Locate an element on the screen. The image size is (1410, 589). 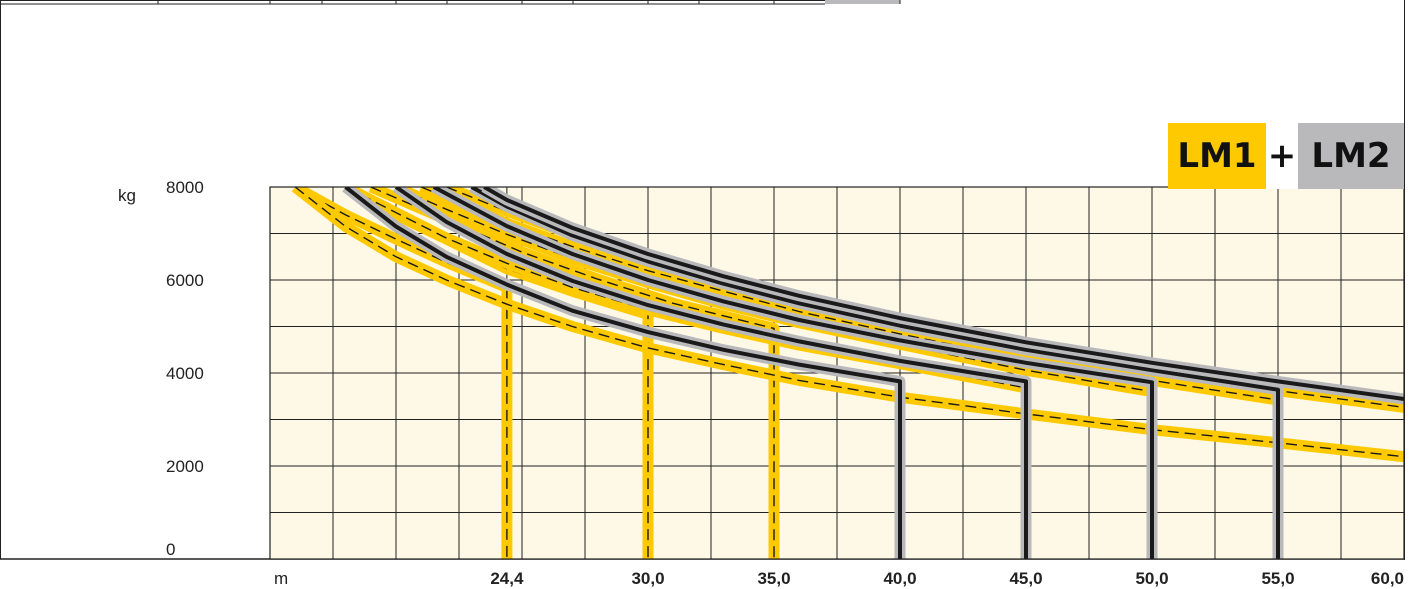
y-axis-unit-label: kg is located at coordinates (127, 195).